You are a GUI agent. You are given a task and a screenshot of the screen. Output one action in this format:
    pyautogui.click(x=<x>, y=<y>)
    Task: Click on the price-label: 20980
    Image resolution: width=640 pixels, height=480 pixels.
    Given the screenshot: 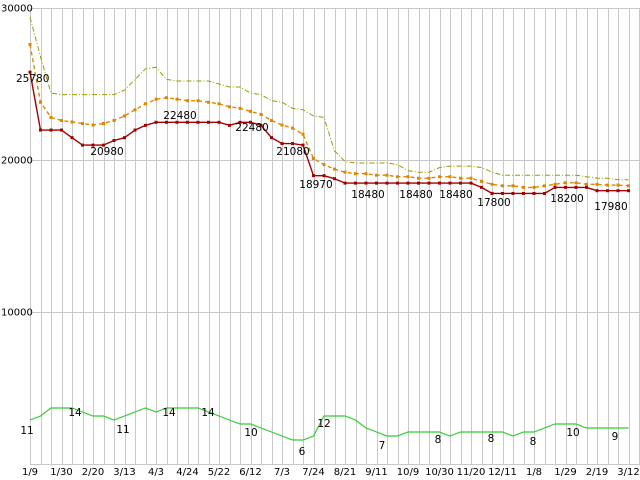 What is the action you would take?
    pyautogui.click(x=106, y=152)
    